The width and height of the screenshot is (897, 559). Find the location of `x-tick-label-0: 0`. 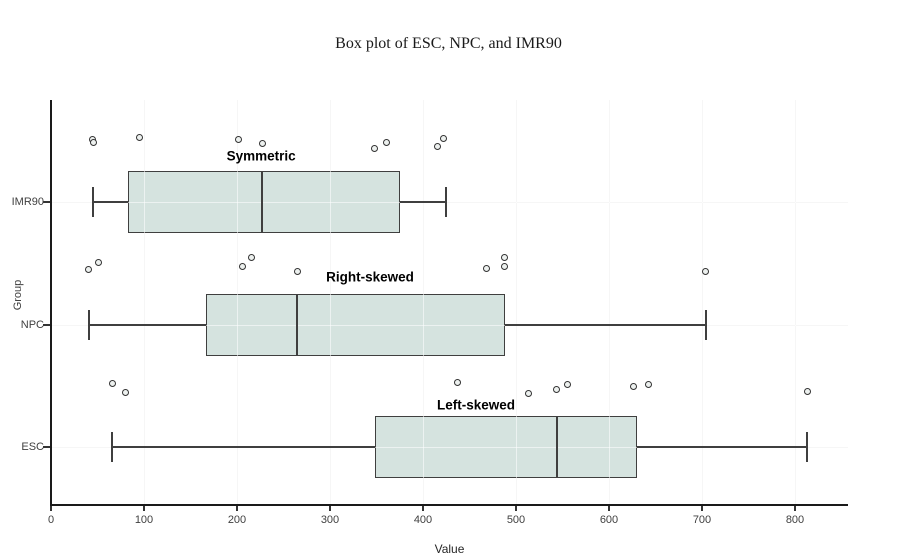

x-tick-label-0: 0 is located at coordinates (51, 520).